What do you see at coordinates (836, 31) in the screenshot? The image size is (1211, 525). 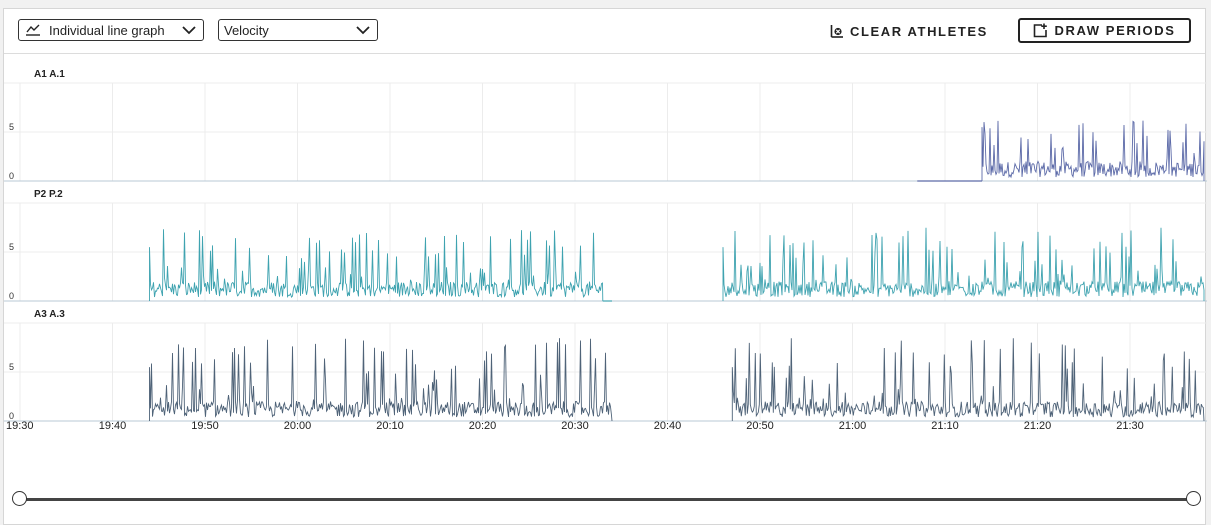 I see `clear-icon` at bounding box center [836, 31].